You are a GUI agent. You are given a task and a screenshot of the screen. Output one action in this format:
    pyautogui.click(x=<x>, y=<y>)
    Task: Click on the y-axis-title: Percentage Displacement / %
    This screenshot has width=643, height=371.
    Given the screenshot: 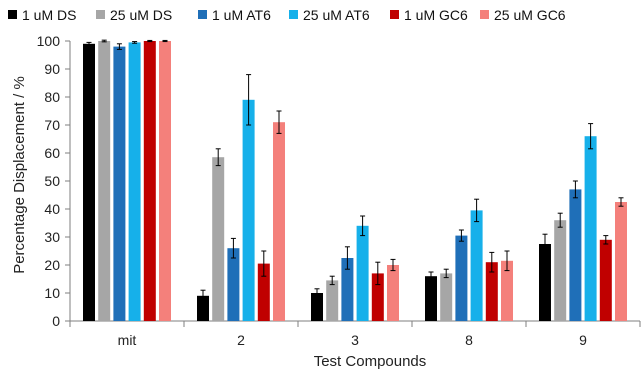 What is the action you would take?
    pyautogui.click(x=19, y=175)
    